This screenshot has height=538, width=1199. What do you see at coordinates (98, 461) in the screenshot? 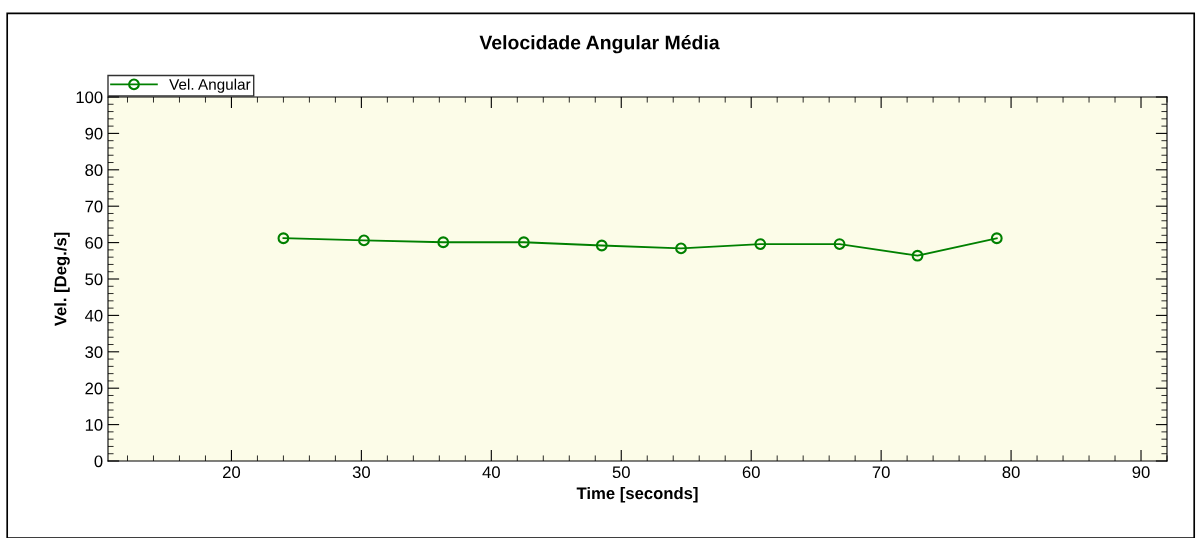
I see `y-tick-label: 0` at bounding box center [98, 461].